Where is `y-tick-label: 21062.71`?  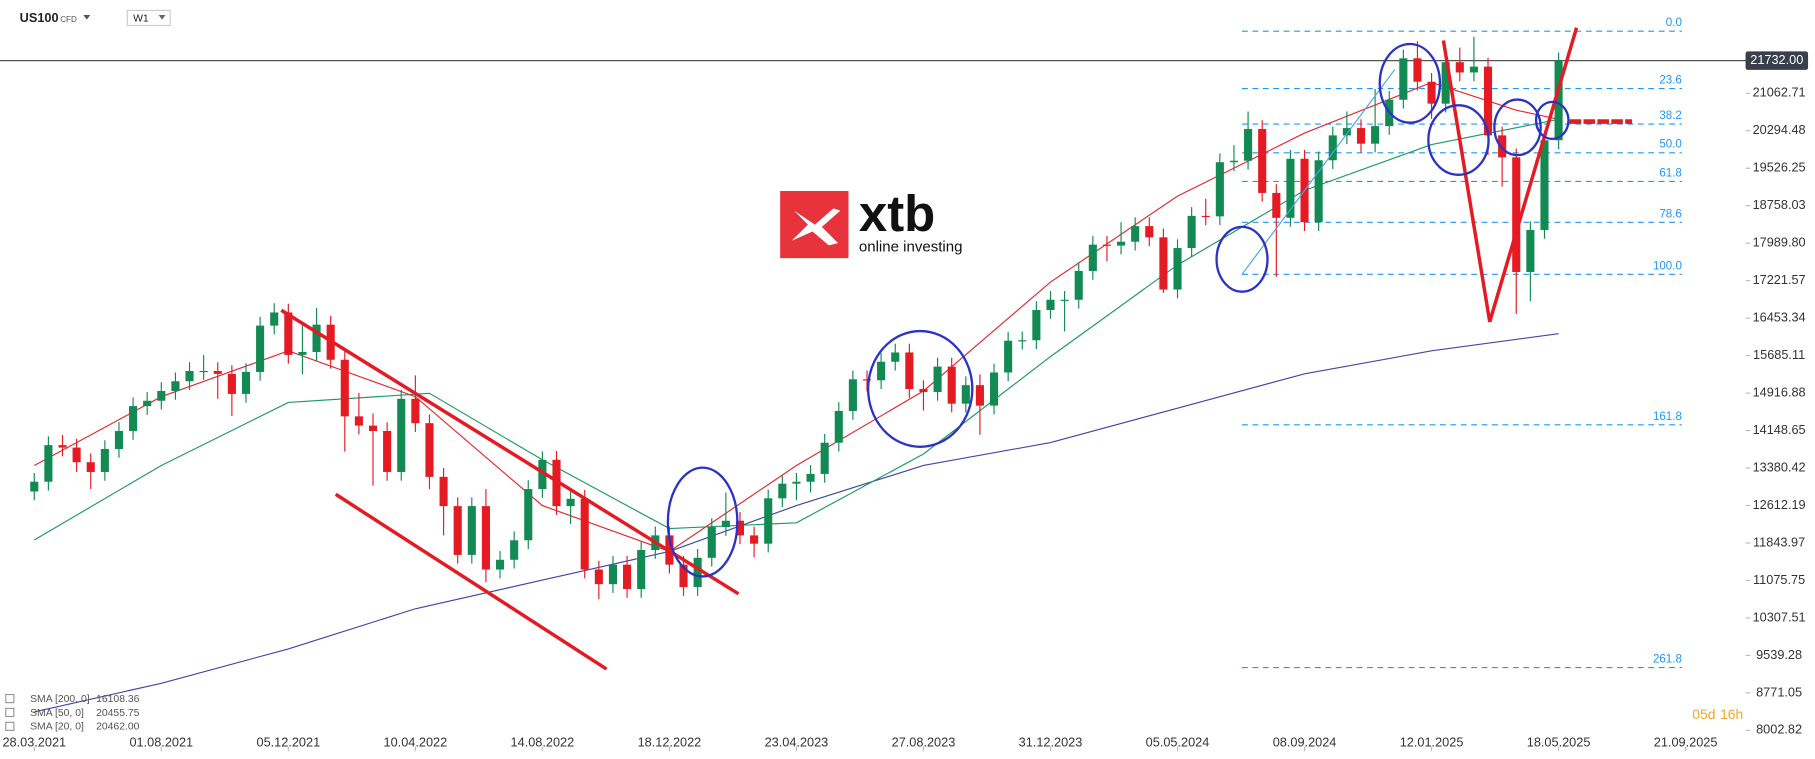
y-tick-label: 21062.71 is located at coordinates (1779, 92).